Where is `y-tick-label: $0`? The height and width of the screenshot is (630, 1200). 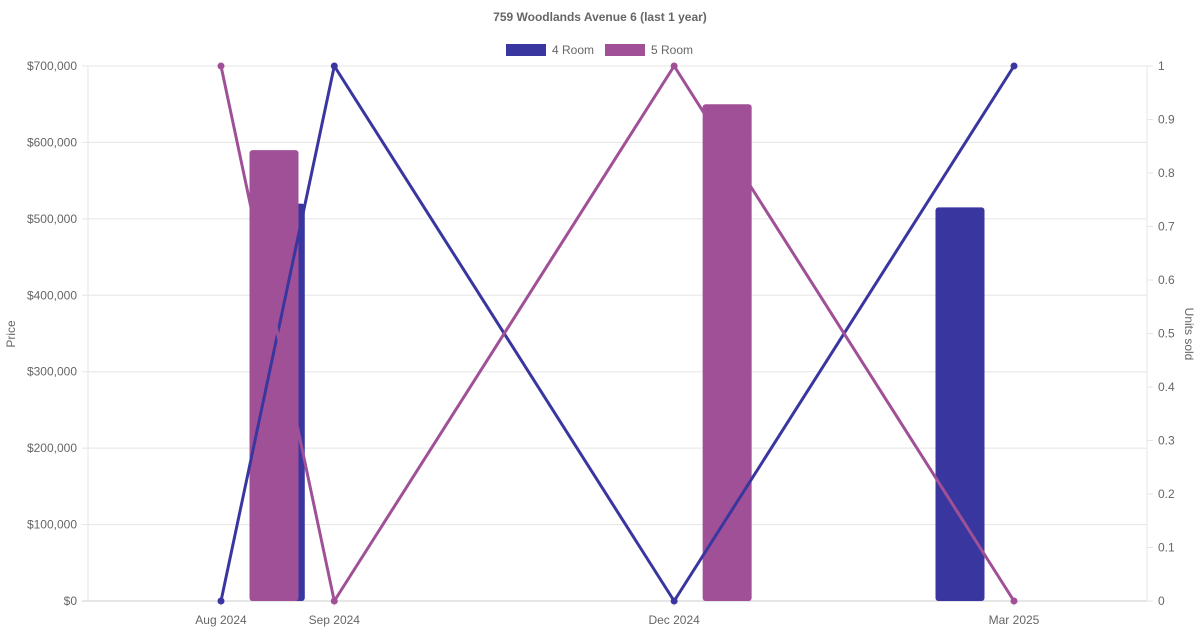 y-tick-label: $0 is located at coordinates (71, 601).